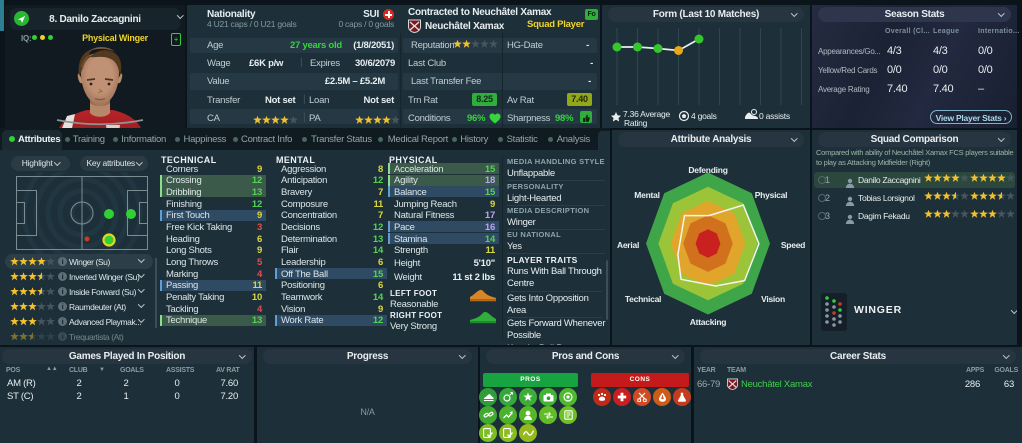 This screenshot has height=443, width=1022. I want to click on svg-text: Attacking, so click(708, 322).